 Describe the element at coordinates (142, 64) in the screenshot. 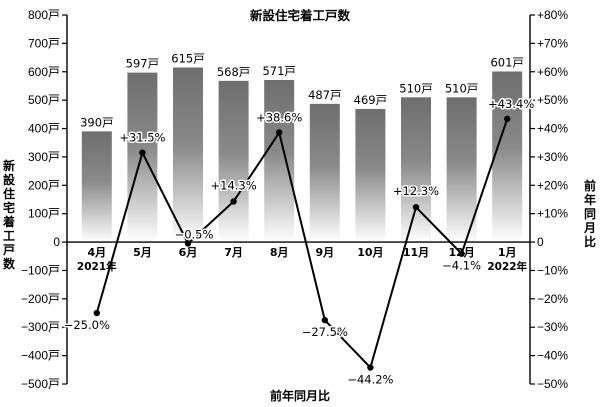

I see `bar-value-label: 597戸` at that location.